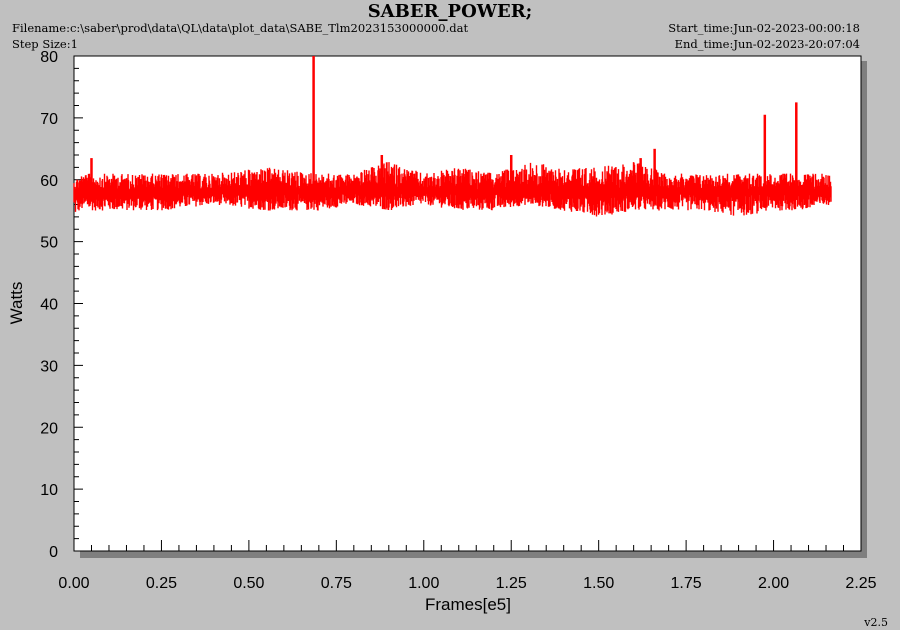  What do you see at coordinates (686, 583) in the screenshot?
I see `x-tick-label: 1.75` at bounding box center [686, 583].